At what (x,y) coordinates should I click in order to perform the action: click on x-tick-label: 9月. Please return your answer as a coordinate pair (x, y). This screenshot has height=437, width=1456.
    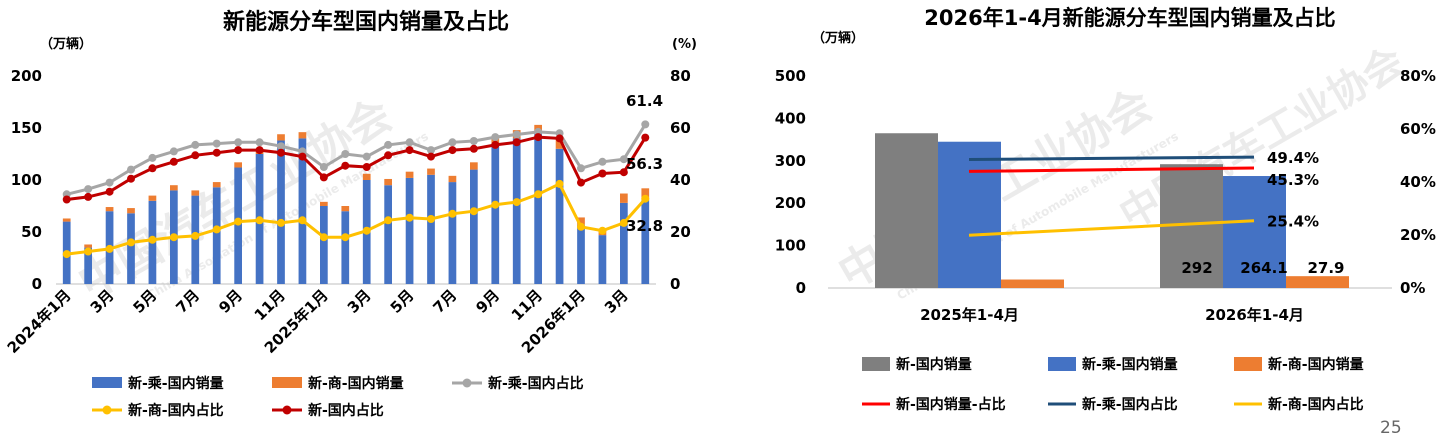
    Looking at the image, I should click on (230, 301).